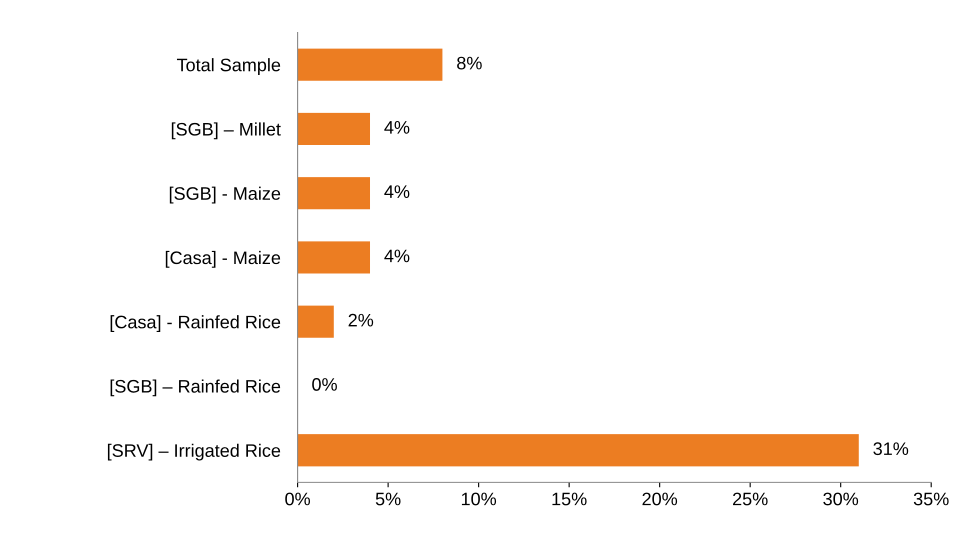  I want to click on y-tick-label: [Casa] - Maize, so click(223, 259).